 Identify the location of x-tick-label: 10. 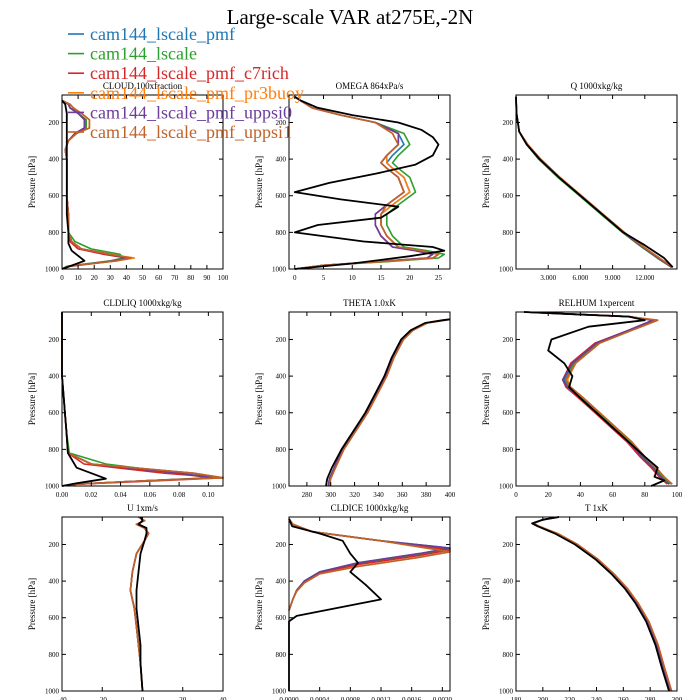
(353, 278).